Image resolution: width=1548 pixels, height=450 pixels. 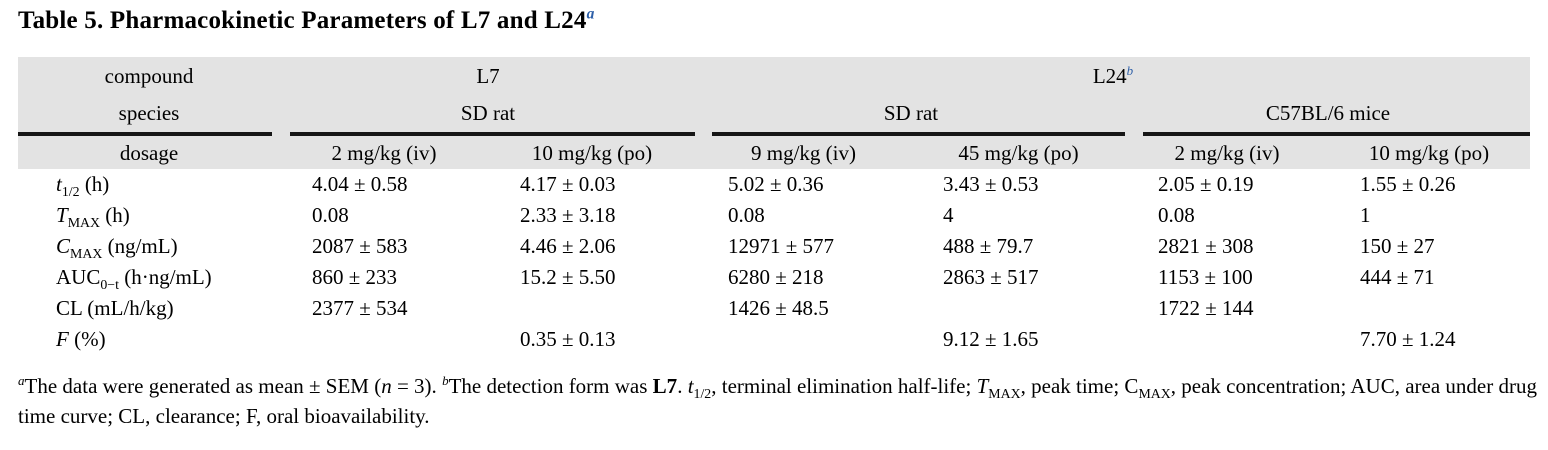 What do you see at coordinates (1397, 277) in the screenshot?
I see `value-cell: 444 ± 71` at bounding box center [1397, 277].